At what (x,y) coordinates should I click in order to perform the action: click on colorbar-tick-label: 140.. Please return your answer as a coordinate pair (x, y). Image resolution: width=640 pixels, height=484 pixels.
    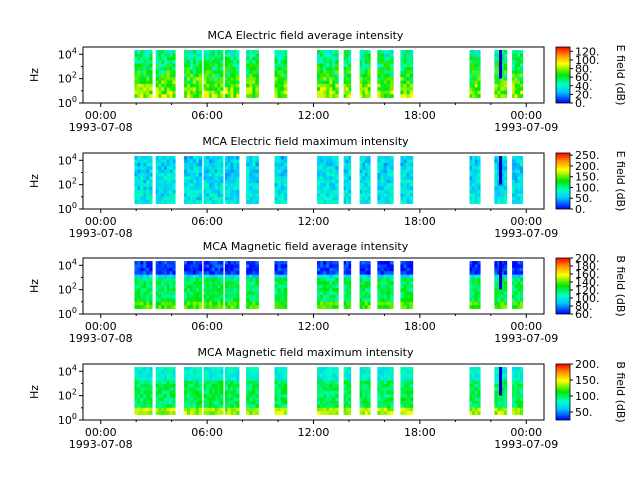
    Looking at the image, I should click on (587, 282).